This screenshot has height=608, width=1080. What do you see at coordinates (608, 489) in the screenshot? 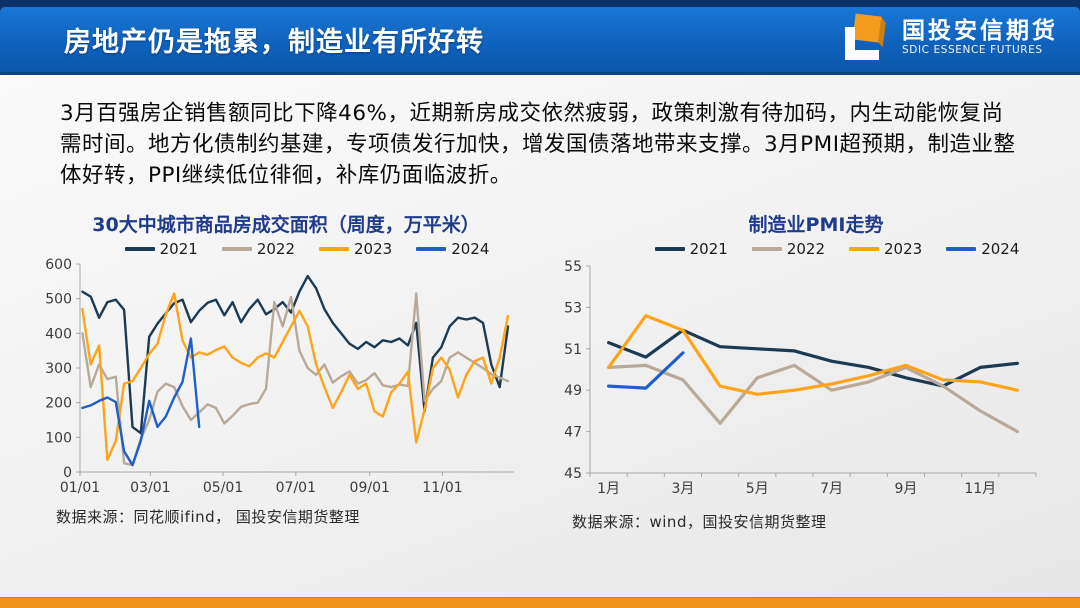
I see `svg-text: 1月` at bounding box center [608, 489].